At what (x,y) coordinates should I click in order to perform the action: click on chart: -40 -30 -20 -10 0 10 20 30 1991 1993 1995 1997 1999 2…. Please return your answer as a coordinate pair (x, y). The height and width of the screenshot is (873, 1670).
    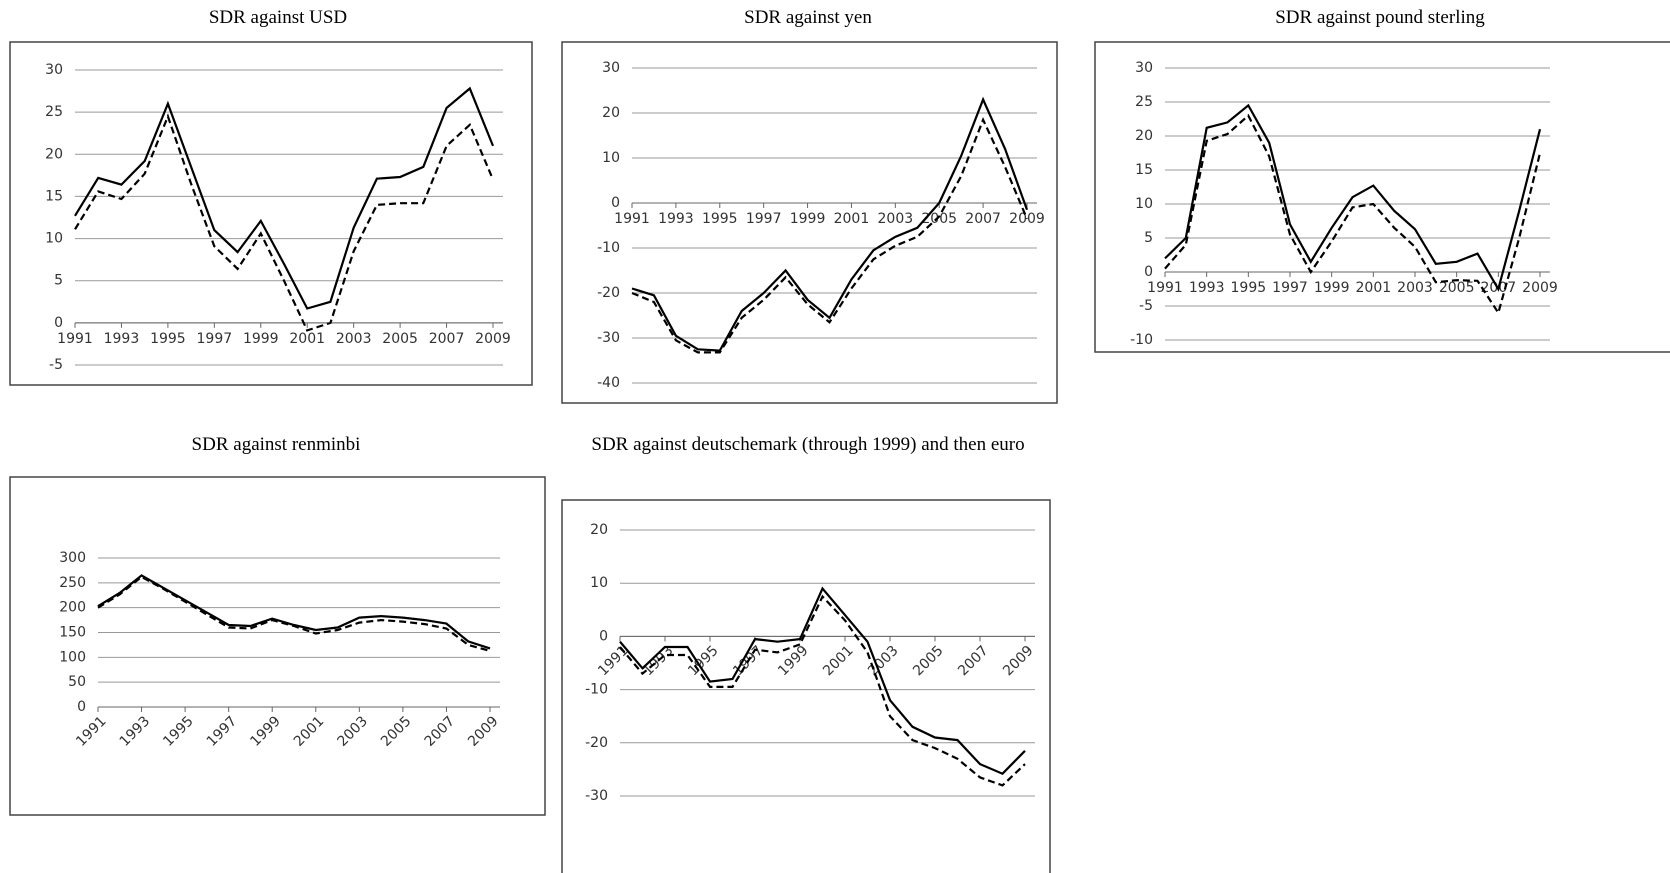
    Looking at the image, I should click on (809, 222).